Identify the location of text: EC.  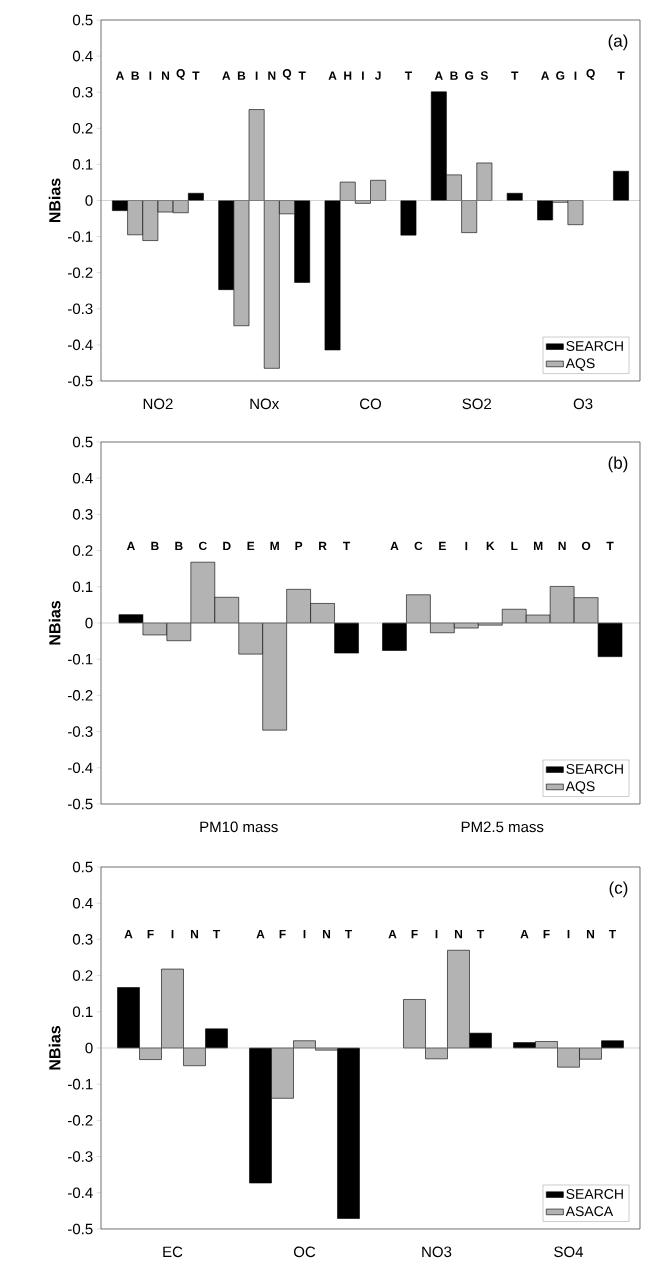
(173, 1252).